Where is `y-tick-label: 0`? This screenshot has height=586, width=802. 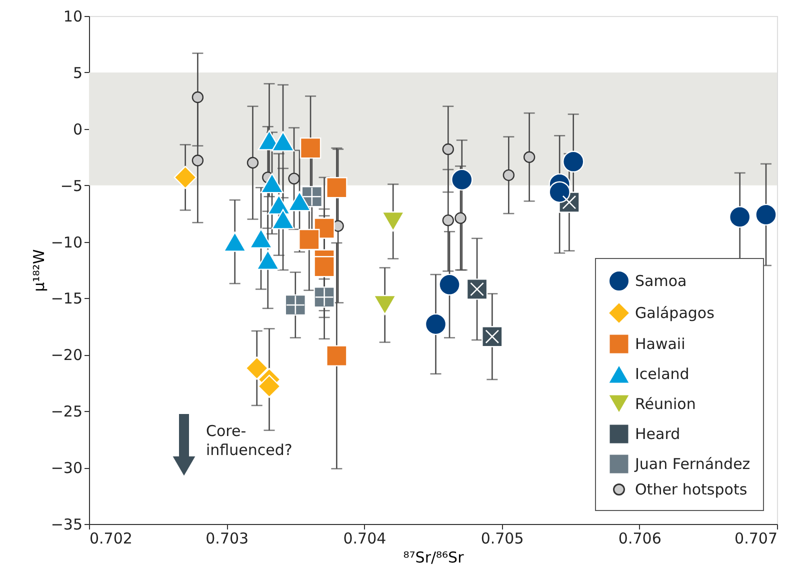
y-tick-label: 0 is located at coordinates (77, 129).